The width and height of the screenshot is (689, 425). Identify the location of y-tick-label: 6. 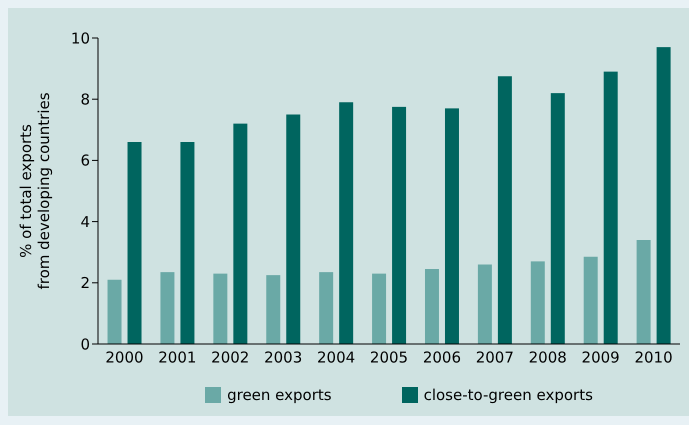
(85, 161).